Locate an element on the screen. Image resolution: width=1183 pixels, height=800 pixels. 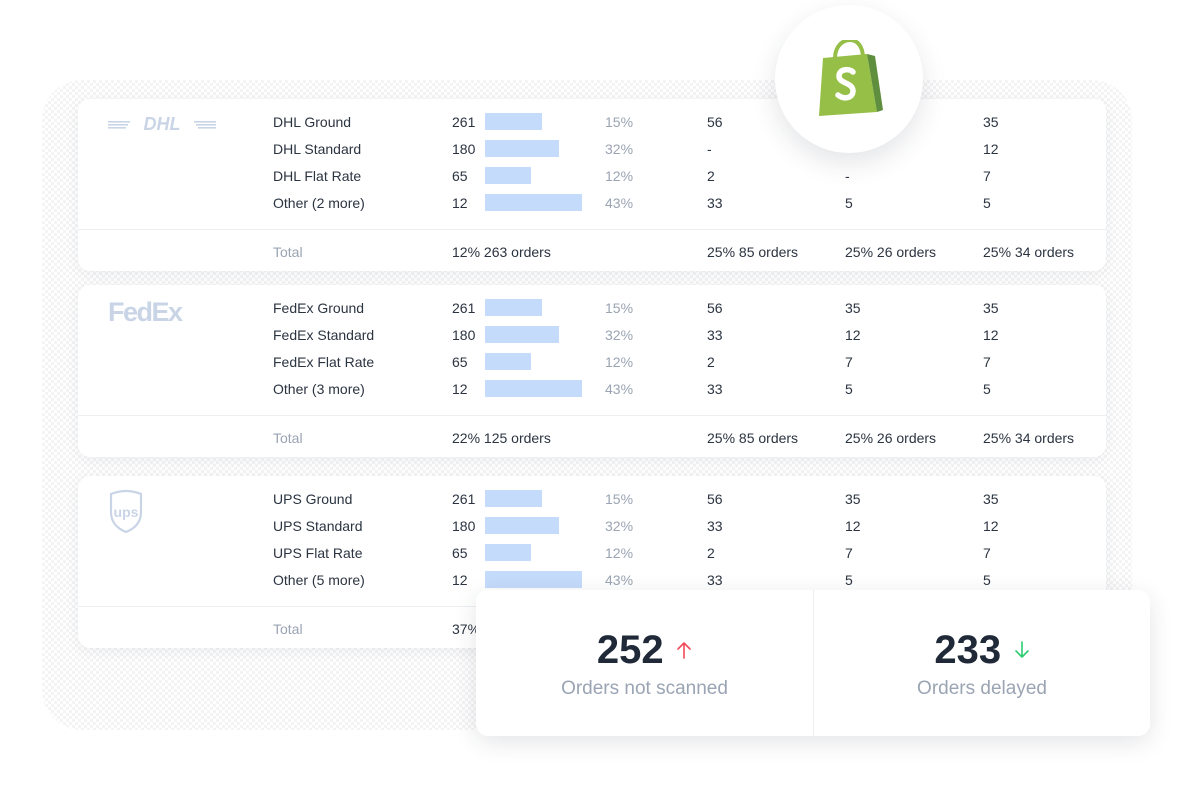
service-name: FedEx Standard is located at coordinates (324, 335).